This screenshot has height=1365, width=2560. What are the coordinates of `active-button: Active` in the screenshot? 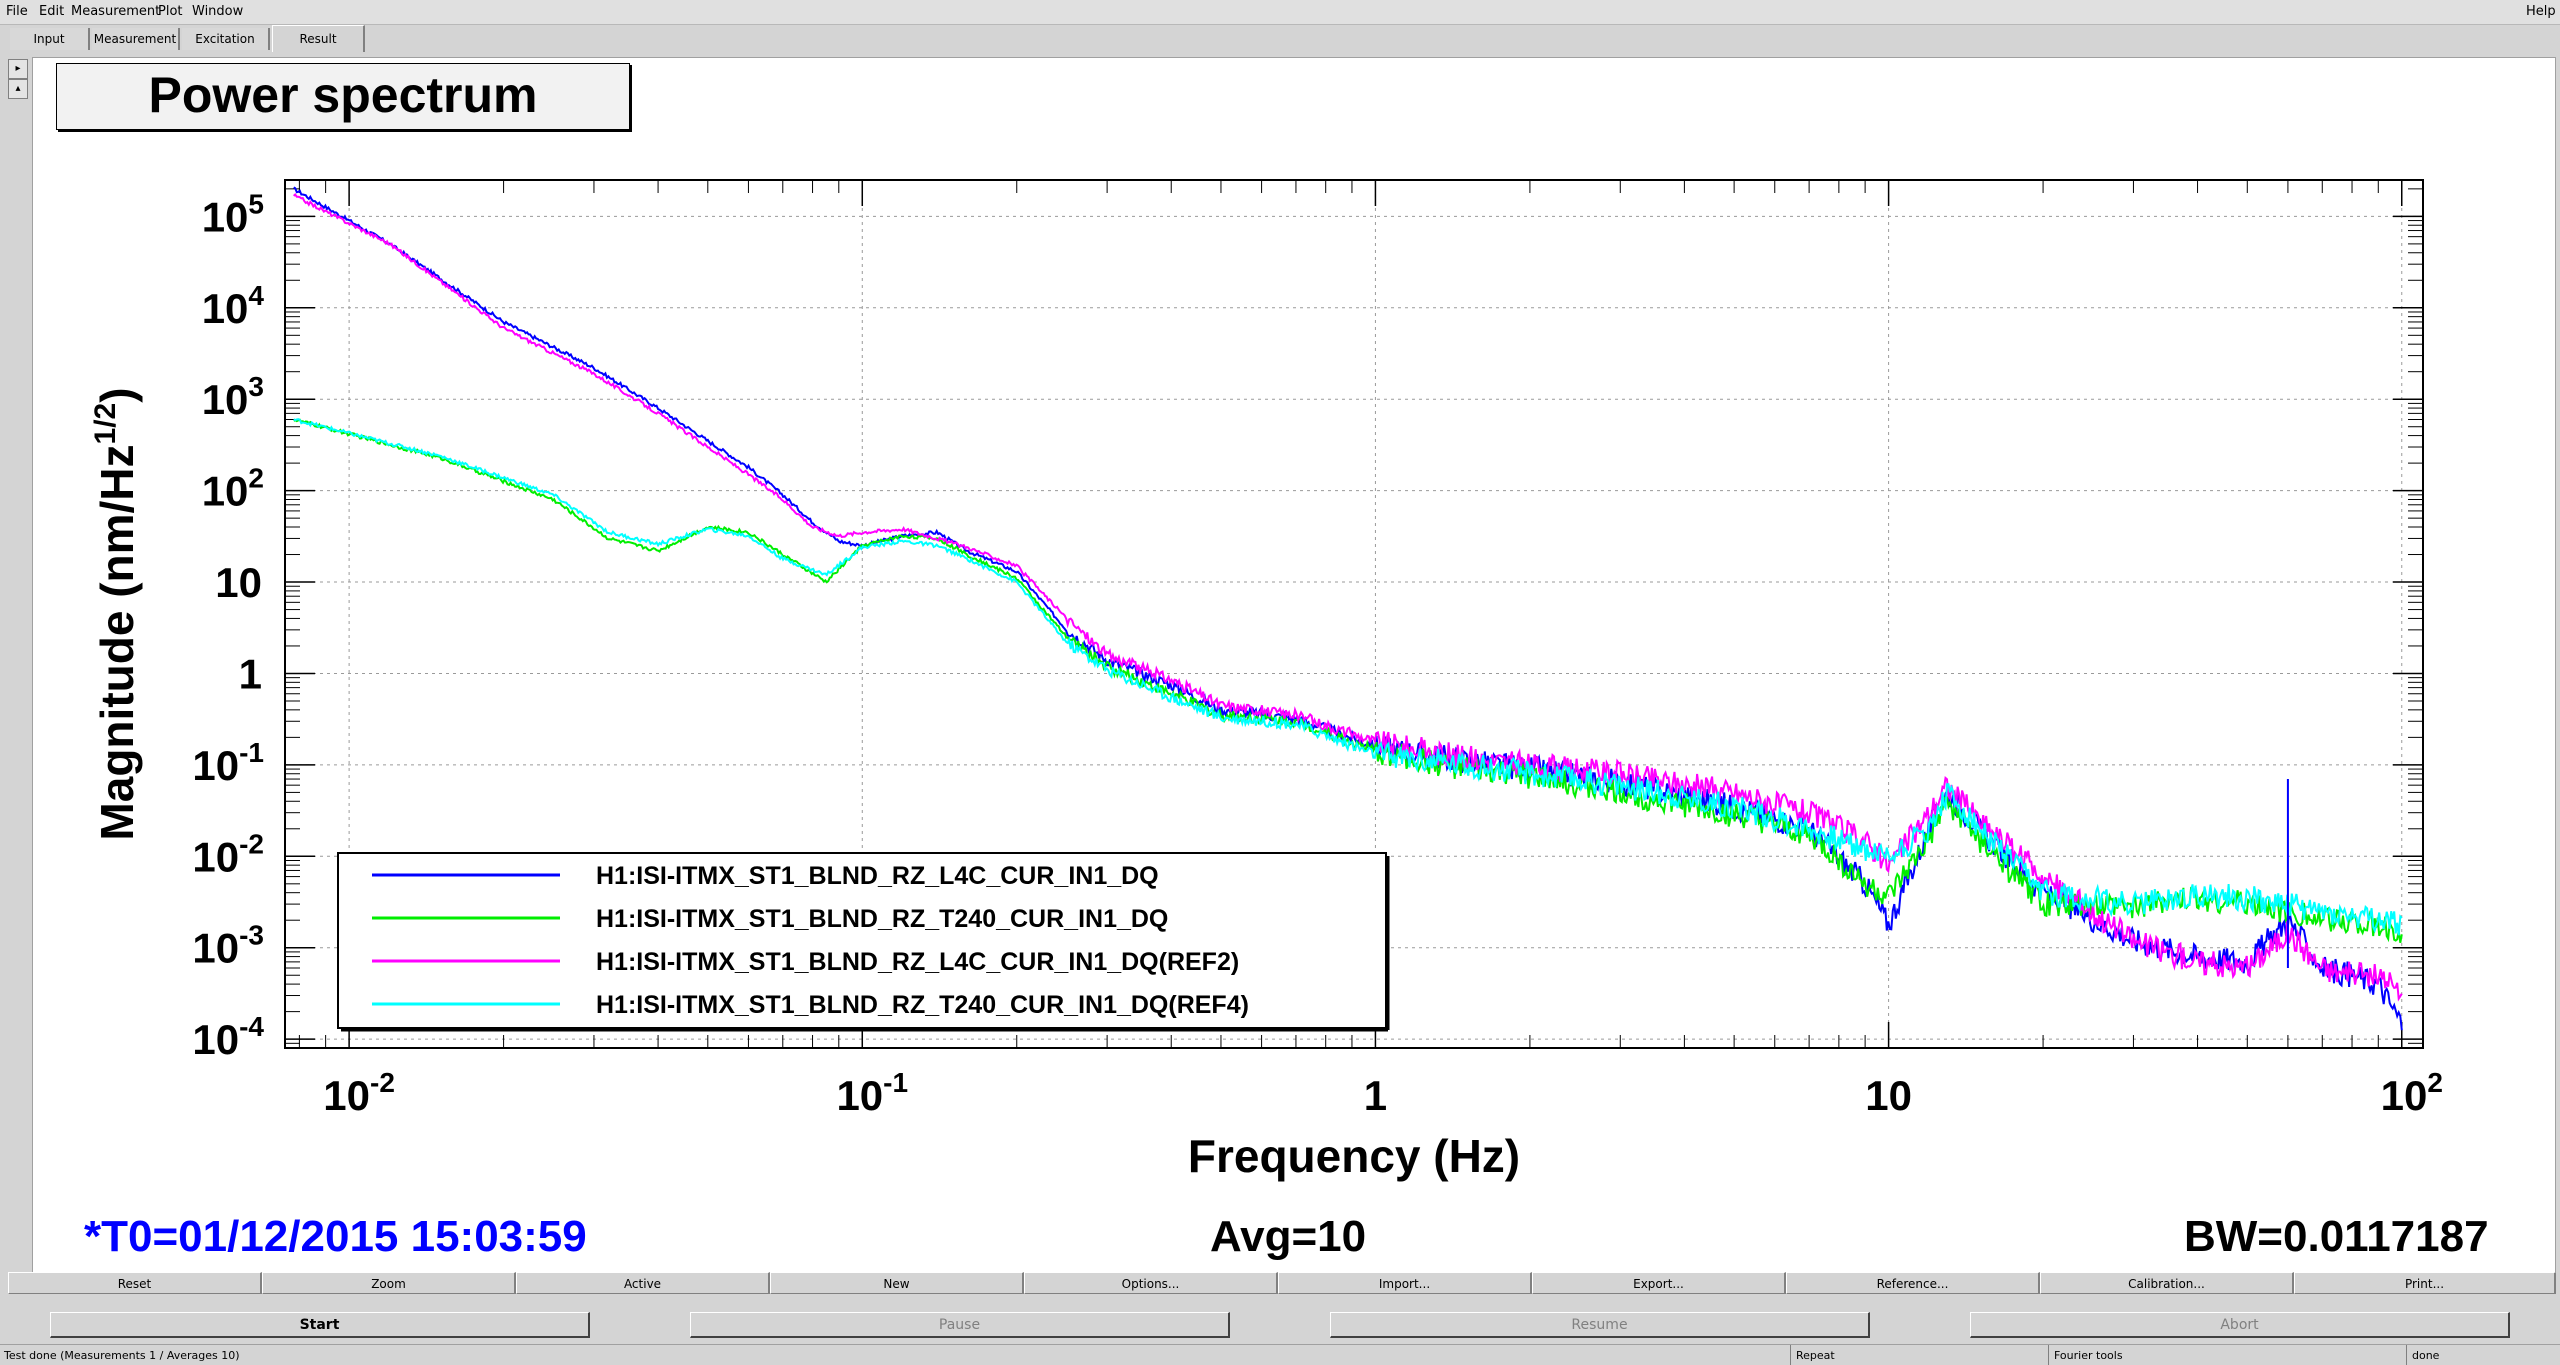 It's located at (643, 1283).